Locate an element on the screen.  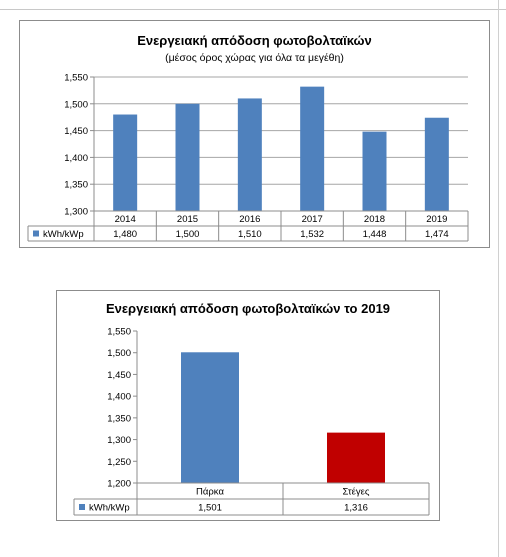
data-table-value: 1,501 is located at coordinates (210, 508).